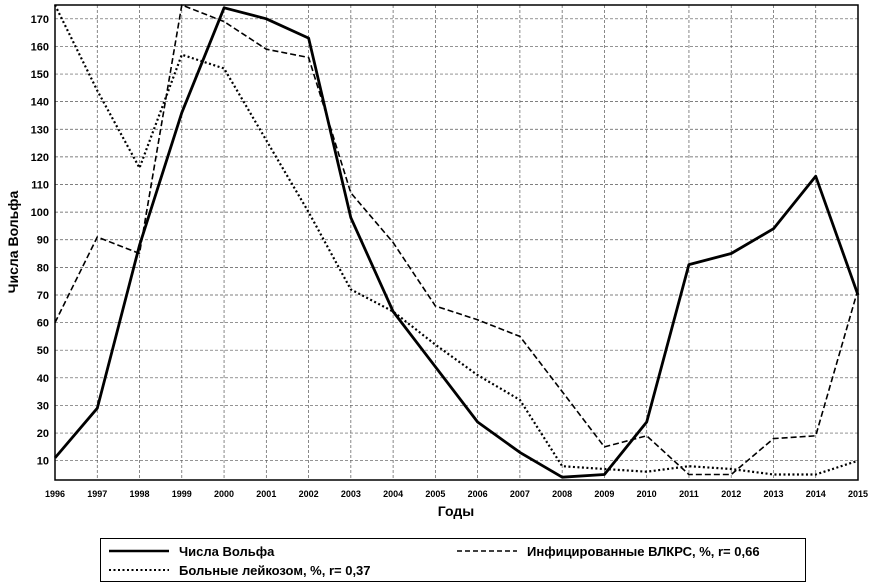 This screenshot has height=584, width=870. What do you see at coordinates (40, 186) in the screenshot?
I see `y-tick-label: 110` at bounding box center [40, 186].